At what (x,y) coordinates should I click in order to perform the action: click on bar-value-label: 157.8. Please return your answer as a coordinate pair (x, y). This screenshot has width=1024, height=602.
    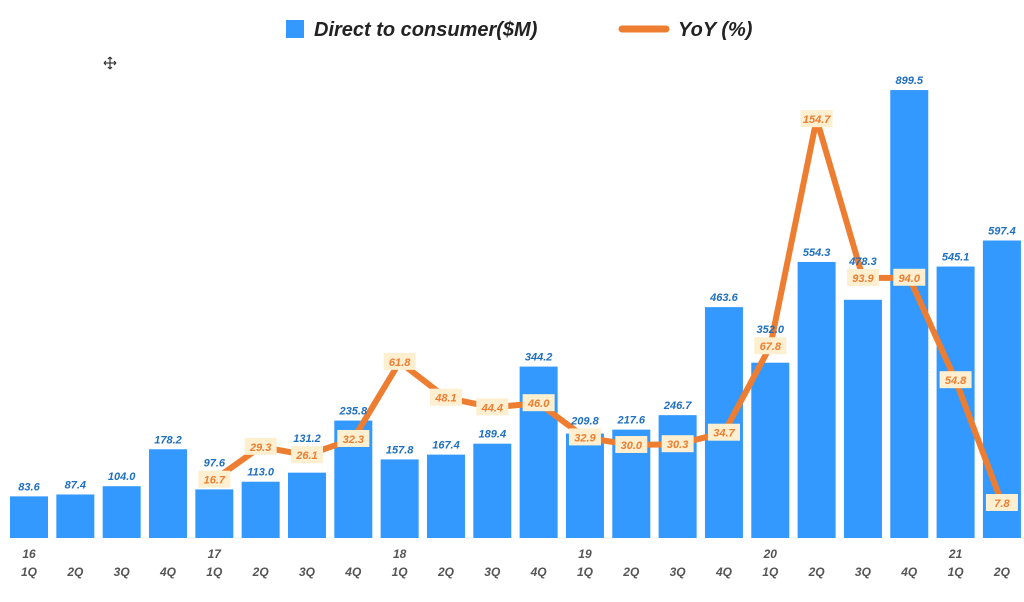
    Looking at the image, I should click on (400, 450).